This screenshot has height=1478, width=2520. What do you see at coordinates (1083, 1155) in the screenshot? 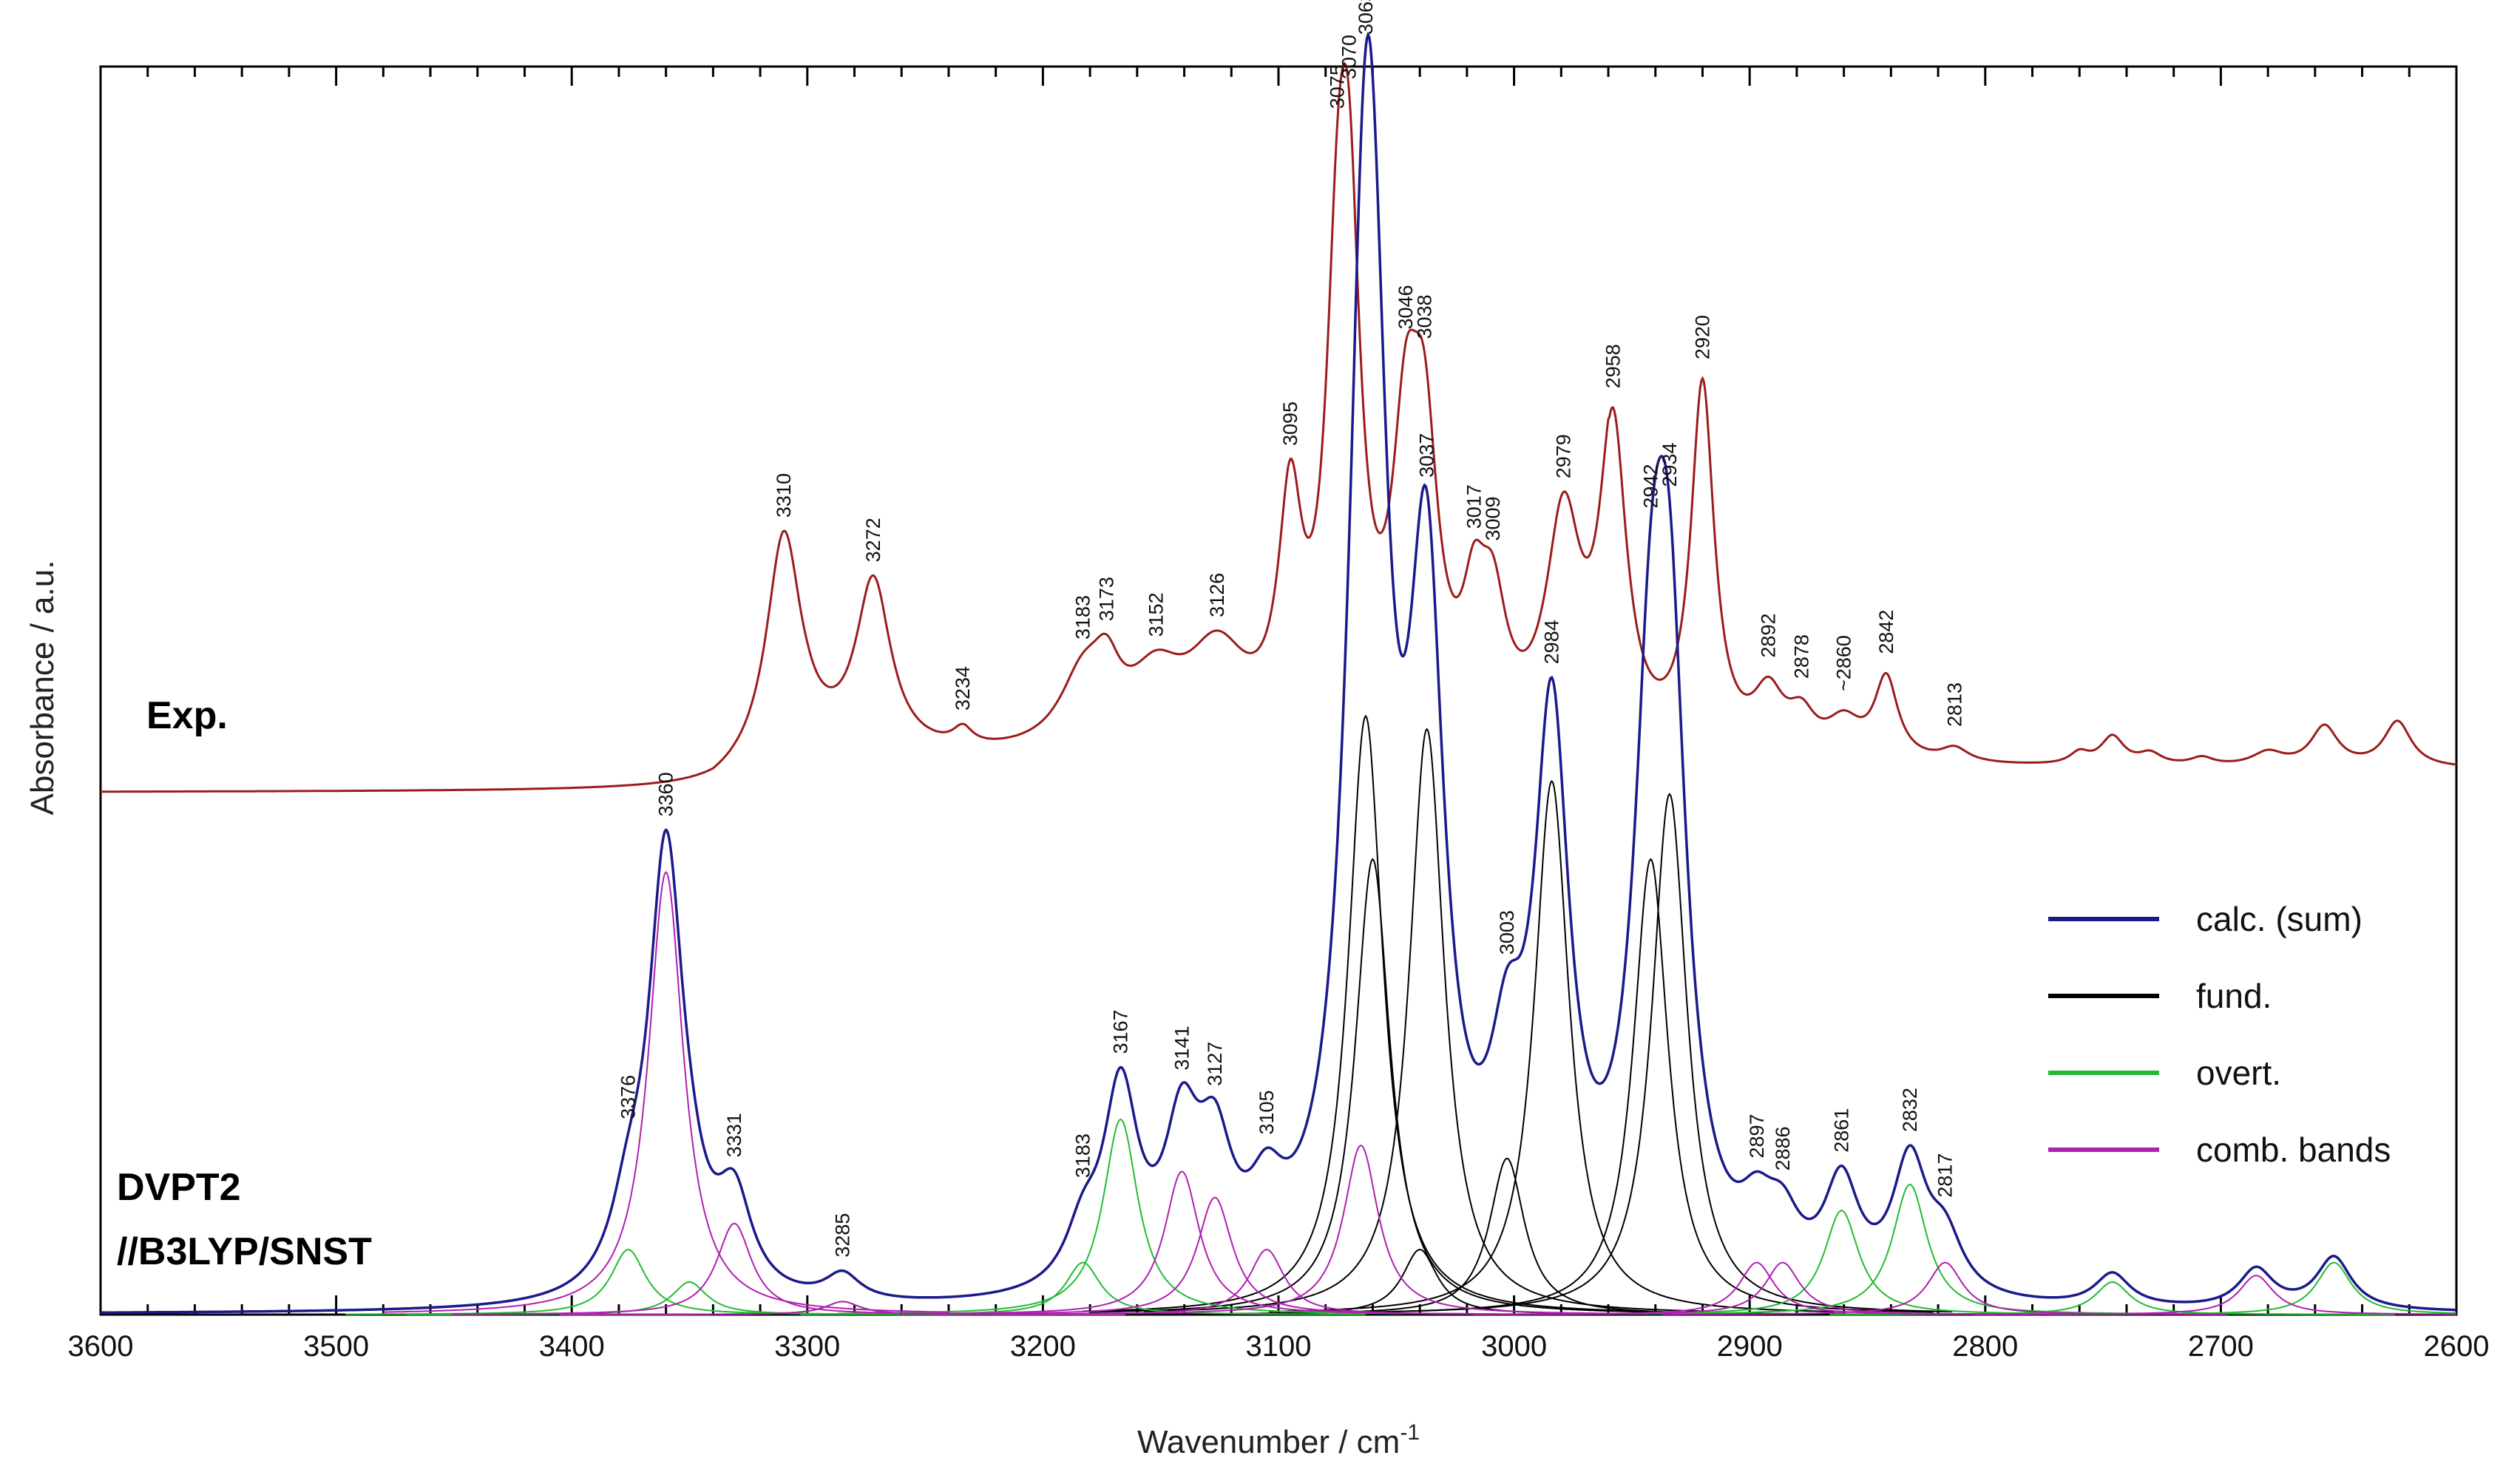
I see `calculated-peak-label: 3183` at bounding box center [1083, 1155].